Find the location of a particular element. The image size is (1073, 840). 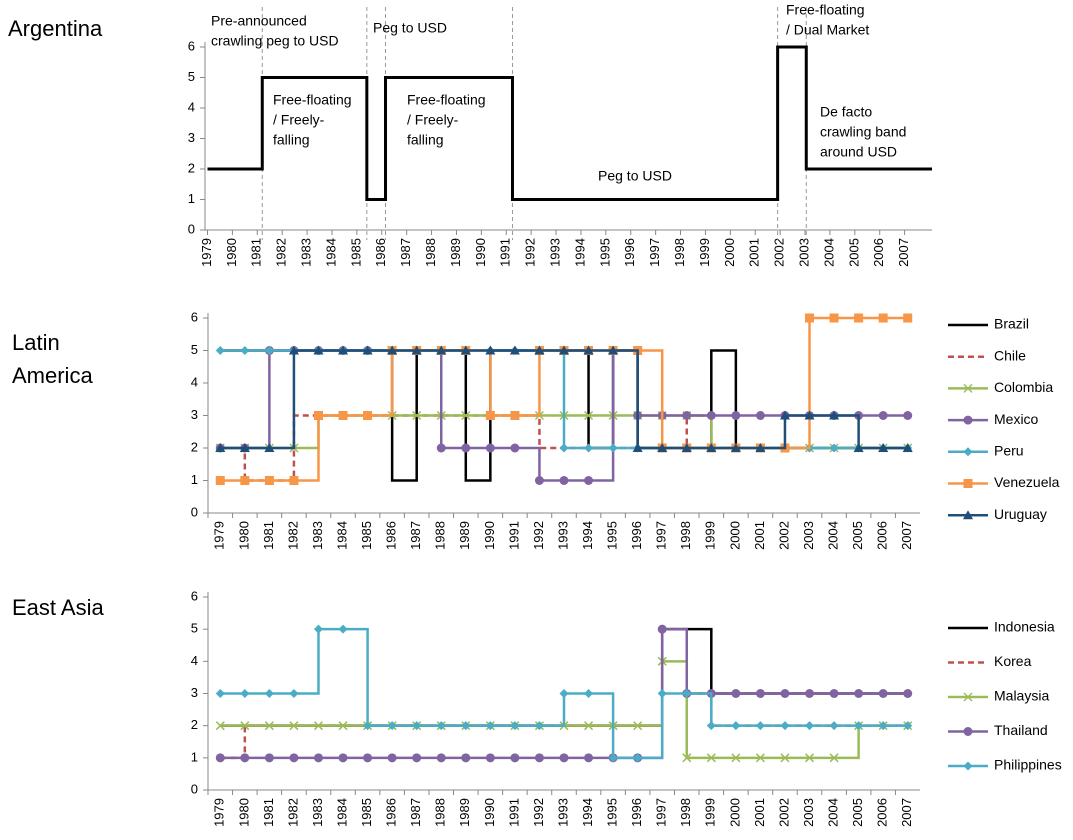

line is located at coordinates (564, 710).